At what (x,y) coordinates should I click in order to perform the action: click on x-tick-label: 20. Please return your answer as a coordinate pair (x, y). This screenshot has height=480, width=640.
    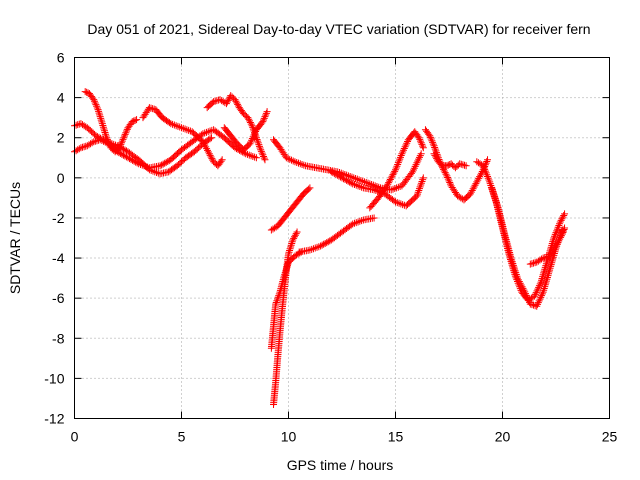
    Looking at the image, I should click on (503, 437).